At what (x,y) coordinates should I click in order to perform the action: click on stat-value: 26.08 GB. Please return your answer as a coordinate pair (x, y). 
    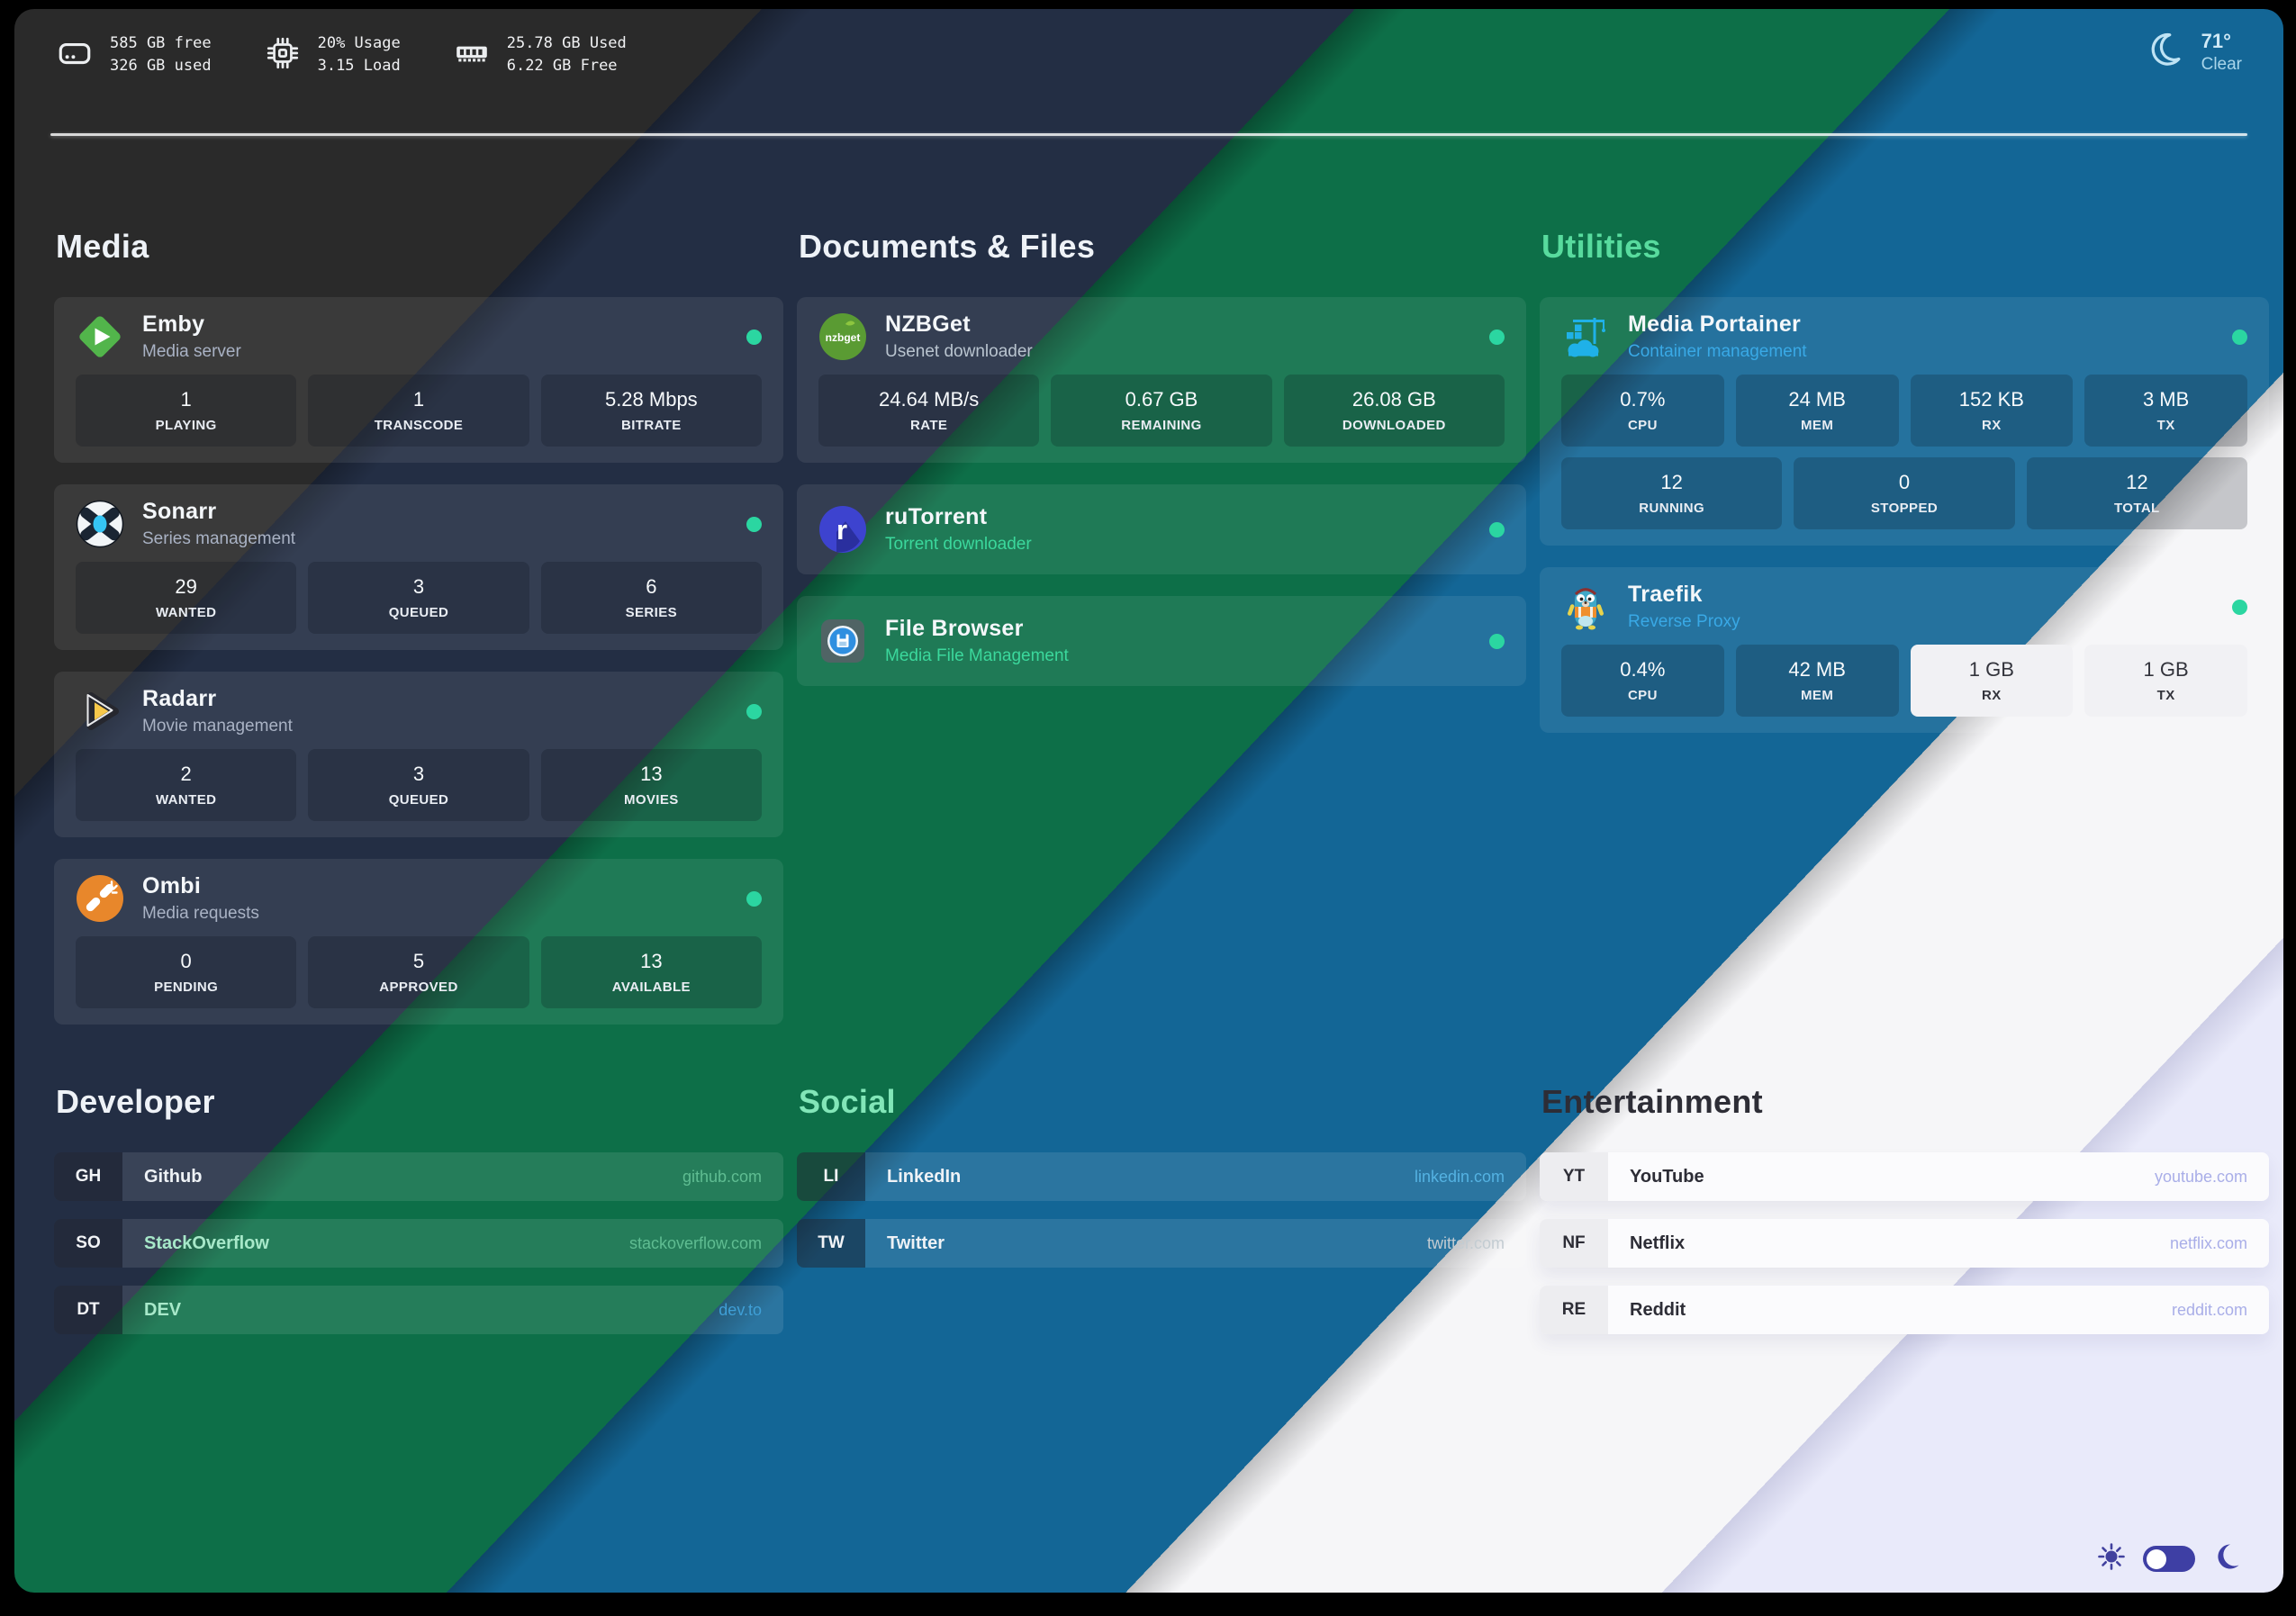
    Looking at the image, I should click on (1393, 399).